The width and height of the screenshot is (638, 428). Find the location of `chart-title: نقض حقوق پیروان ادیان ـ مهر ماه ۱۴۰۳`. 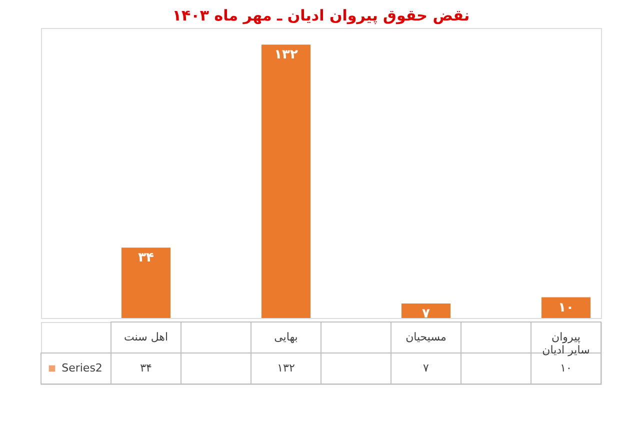

chart-title: نقض حقوق پیروان ادیان ـ مهر ماه ۱۴۰۳ is located at coordinates (321, 15).